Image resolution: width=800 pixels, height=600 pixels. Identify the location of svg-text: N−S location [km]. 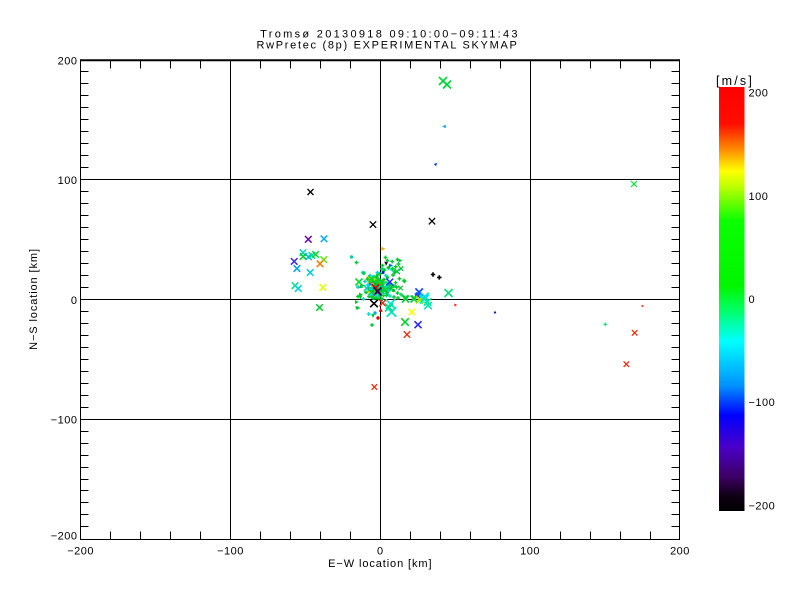
(34, 299).